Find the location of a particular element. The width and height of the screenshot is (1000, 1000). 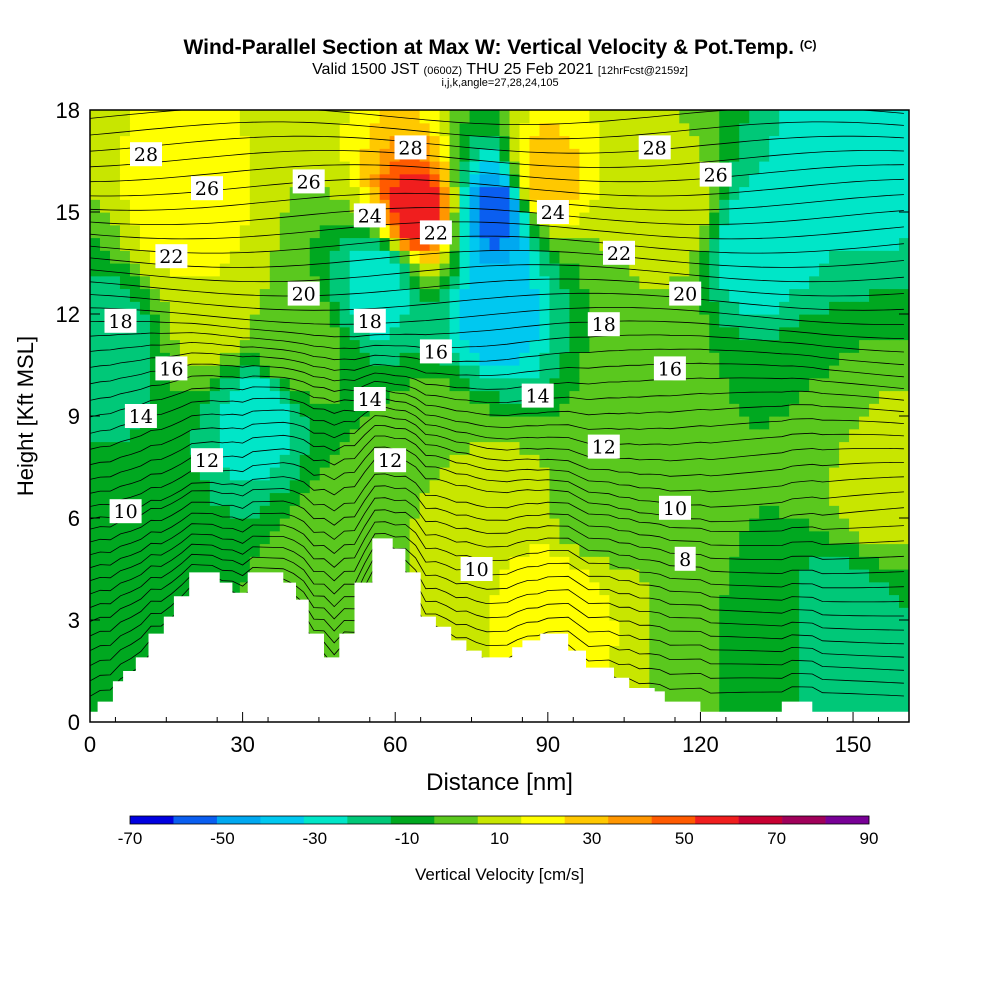

colorbar-swatch is located at coordinates (630, 820).